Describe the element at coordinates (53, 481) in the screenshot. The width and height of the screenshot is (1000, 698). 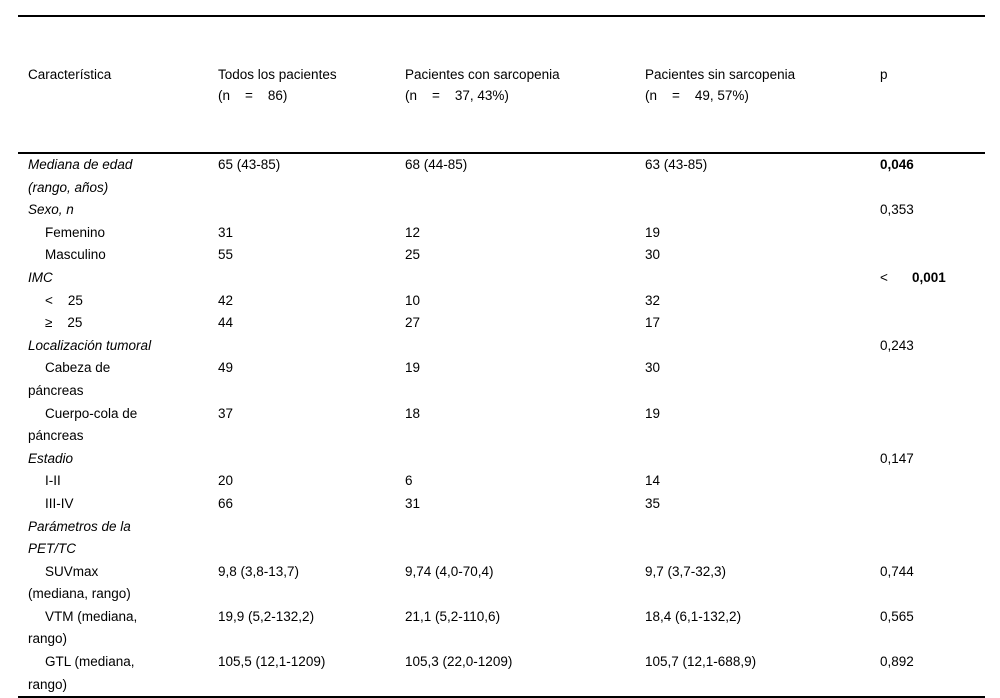
I see `row-label-cell: I-II` at that location.